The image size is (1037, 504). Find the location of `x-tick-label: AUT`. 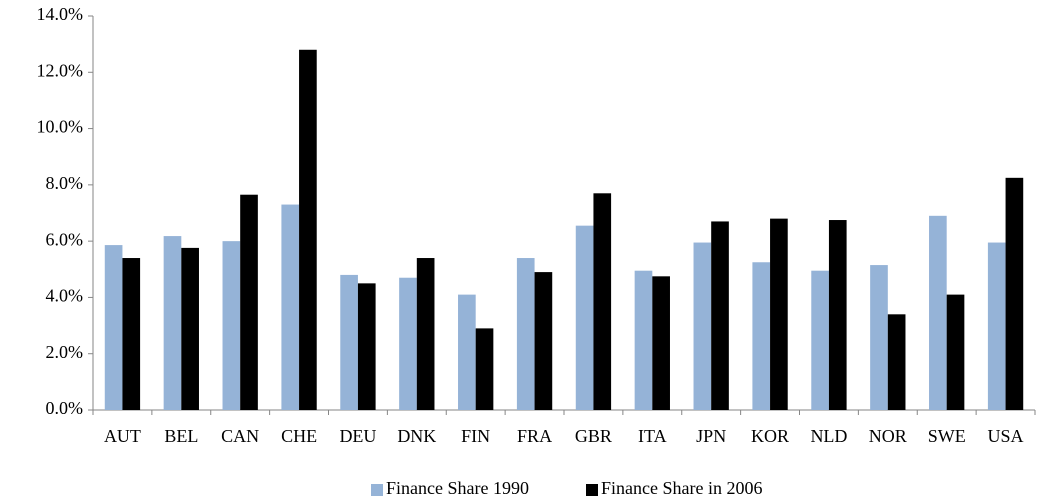

x-tick-label: AUT is located at coordinates (122, 436).